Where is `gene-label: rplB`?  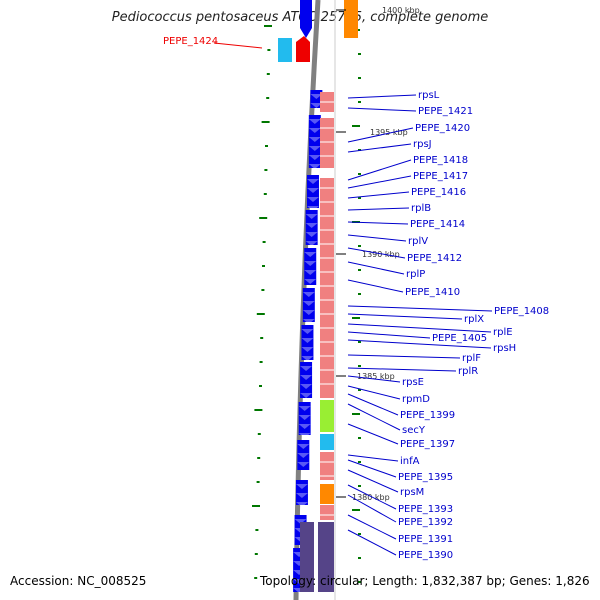
gene-label: rplB is located at coordinates (421, 208).